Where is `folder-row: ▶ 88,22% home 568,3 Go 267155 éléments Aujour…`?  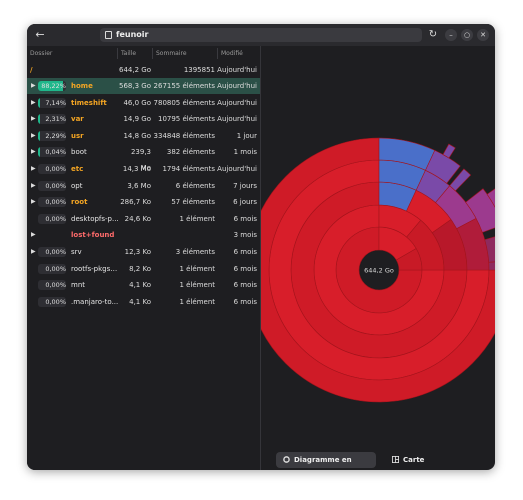 folder-row: ▶ 88,22% home 568,3 Go 267155 éléments Aujour… is located at coordinates (143, 86).